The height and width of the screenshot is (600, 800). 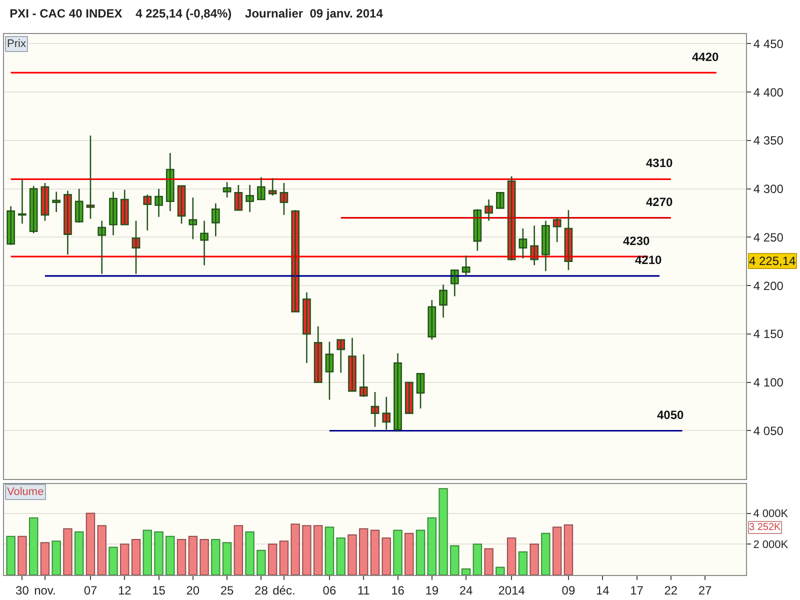 What do you see at coordinates (636, 241) in the screenshot?
I see `annotation: 4230` at bounding box center [636, 241].